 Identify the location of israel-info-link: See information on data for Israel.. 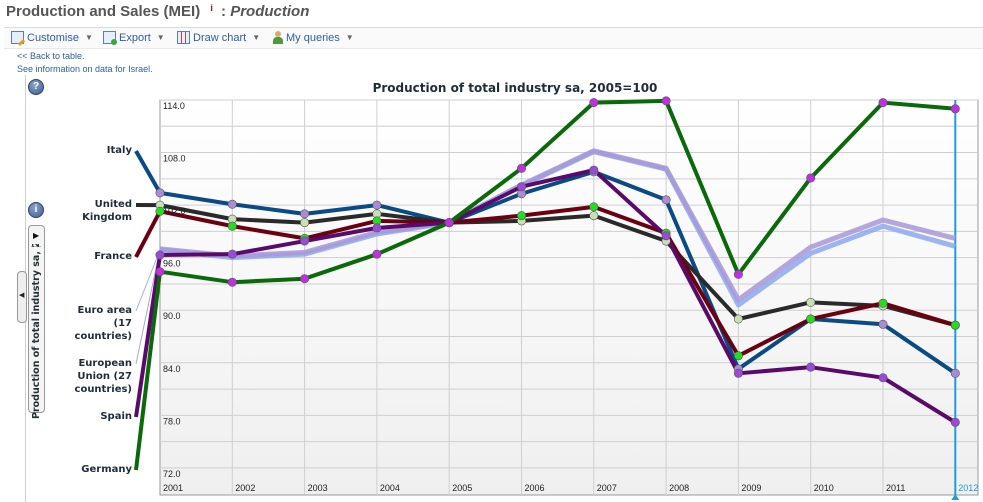
(85, 69).